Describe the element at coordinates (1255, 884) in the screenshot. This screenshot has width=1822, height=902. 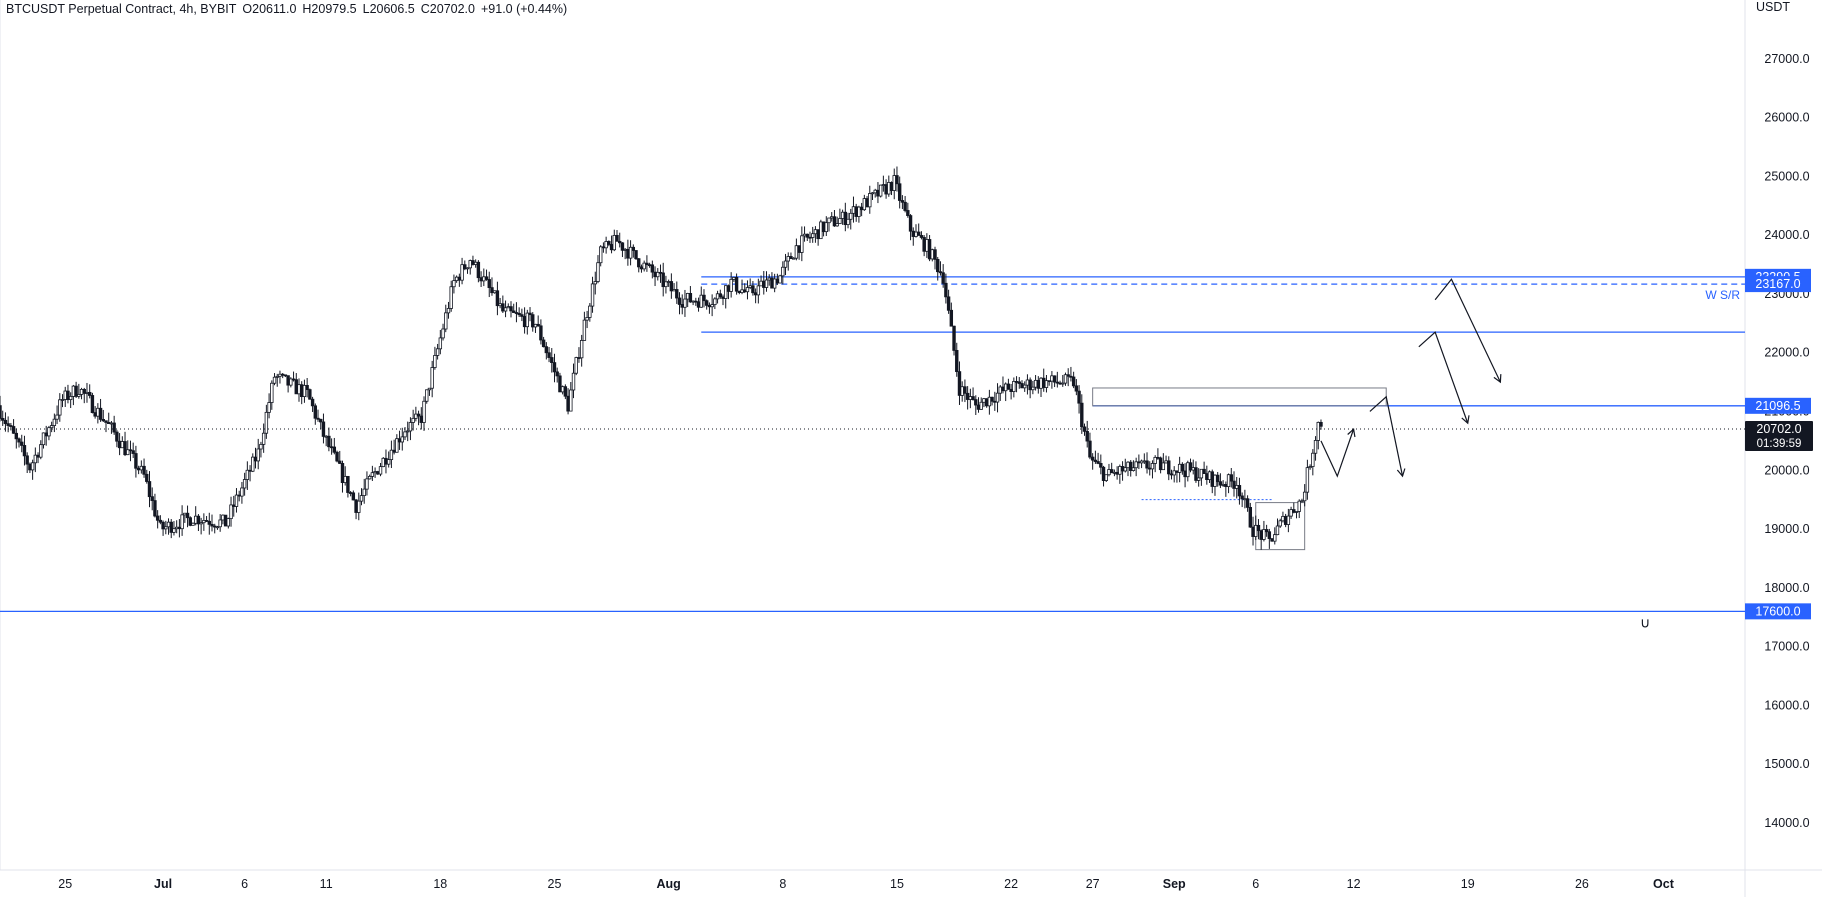
I see `x-tick-label: 6` at that location.